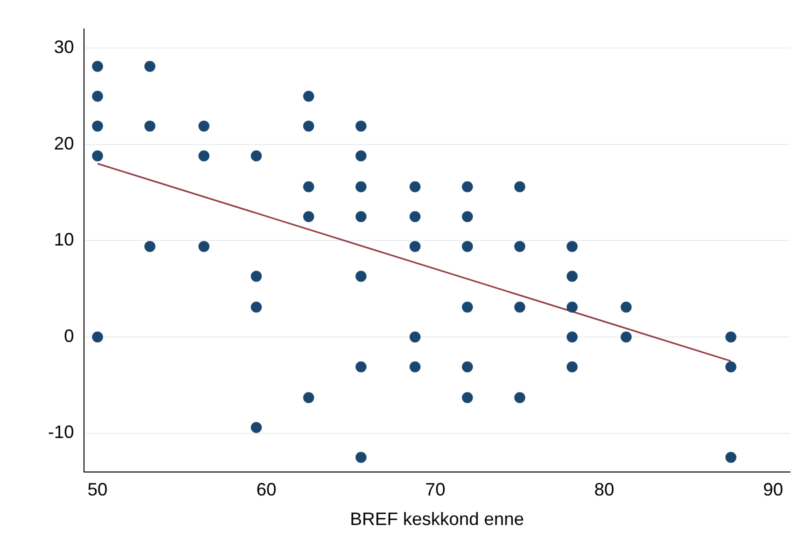 This screenshot has width=808, height=544. Describe the element at coordinates (98, 490) in the screenshot. I see `x-tick-label: 50` at that location.